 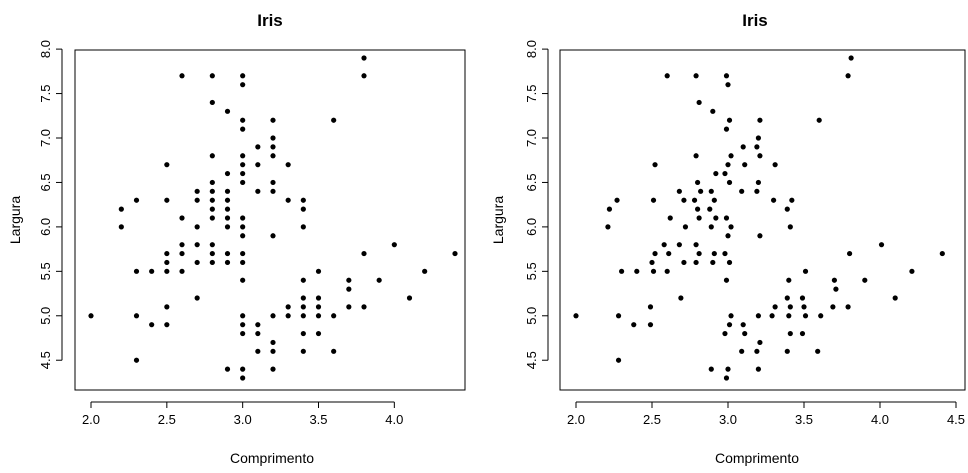 What do you see at coordinates (242, 414) in the screenshot?
I see `x-axis: 2.0 2.5 3.0 3.5 4.0` at bounding box center [242, 414].